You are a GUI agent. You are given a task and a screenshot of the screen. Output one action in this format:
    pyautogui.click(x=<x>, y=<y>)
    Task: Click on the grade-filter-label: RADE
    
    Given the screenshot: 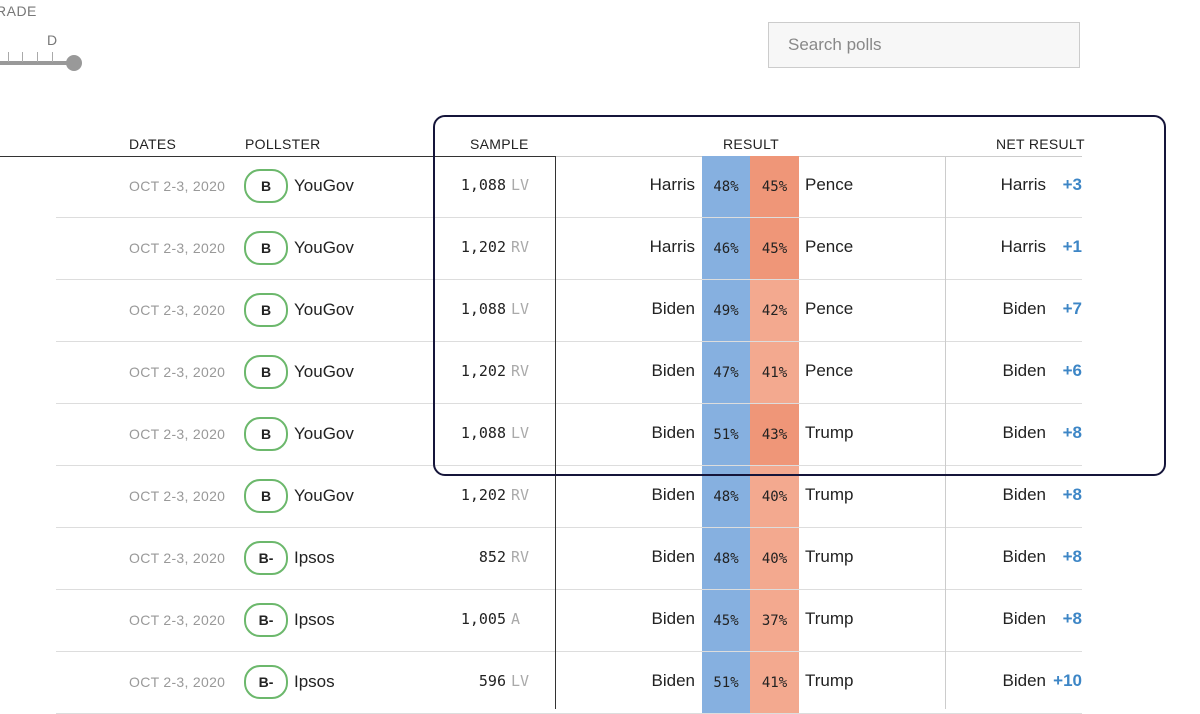 What is the action you would take?
    pyautogui.click(x=18, y=11)
    